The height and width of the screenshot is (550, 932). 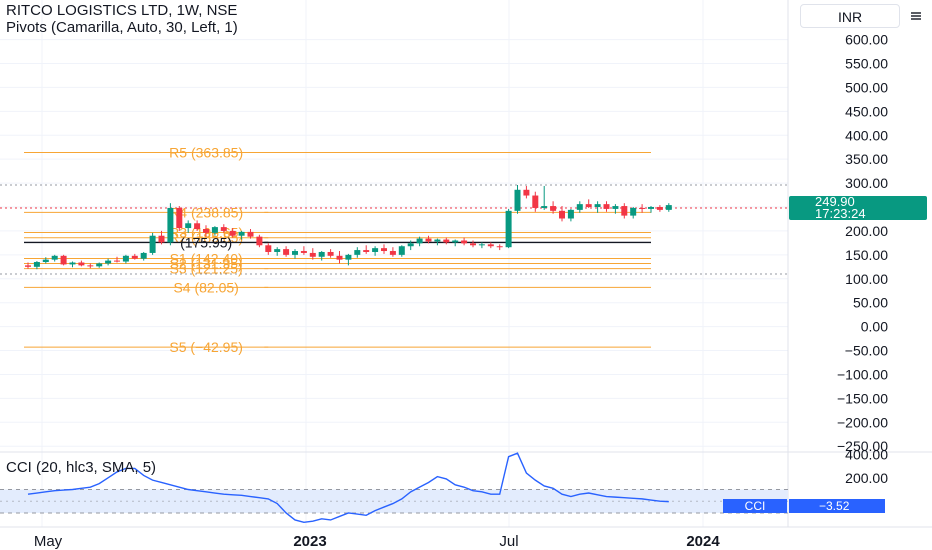 I want to click on cci-current-value: −3.52, so click(x=837, y=506).